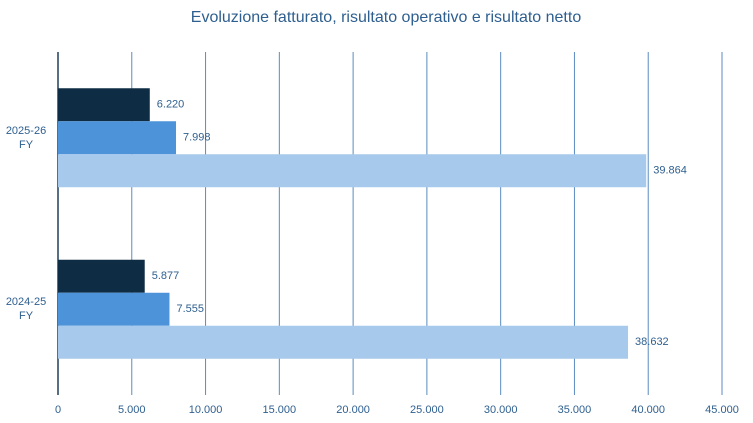  What do you see at coordinates (206, 410) in the screenshot?
I see `x-tick-label: 10.000` at bounding box center [206, 410].